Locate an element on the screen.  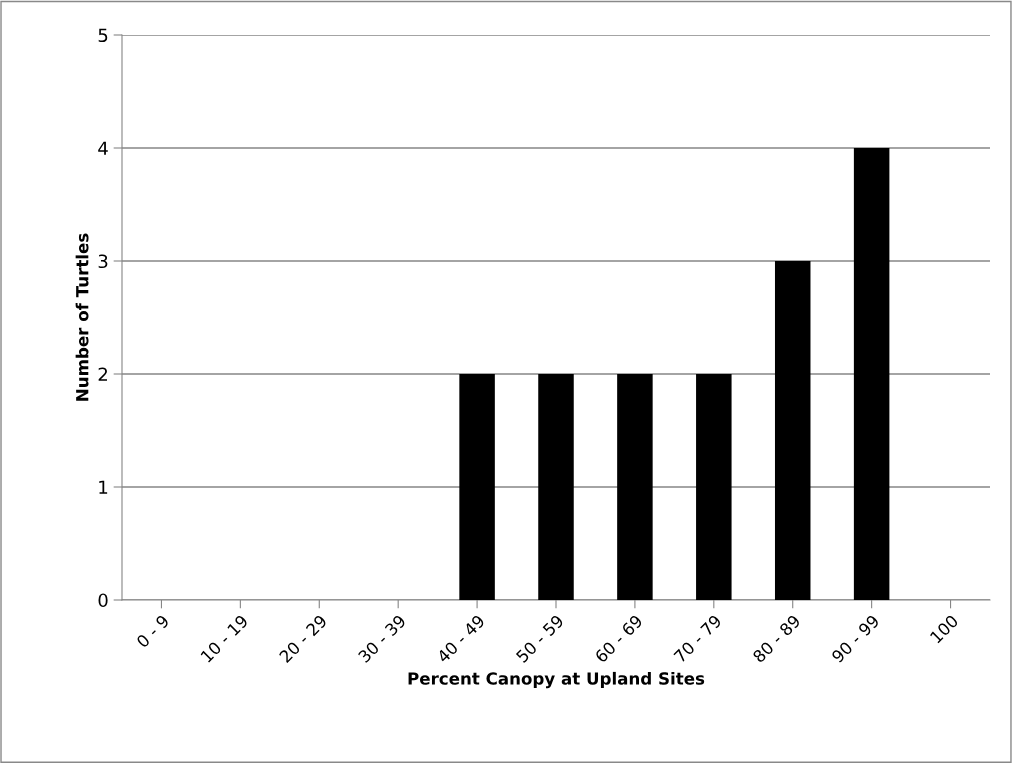
y-tick-label: 0 is located at coordinates (103, 600).